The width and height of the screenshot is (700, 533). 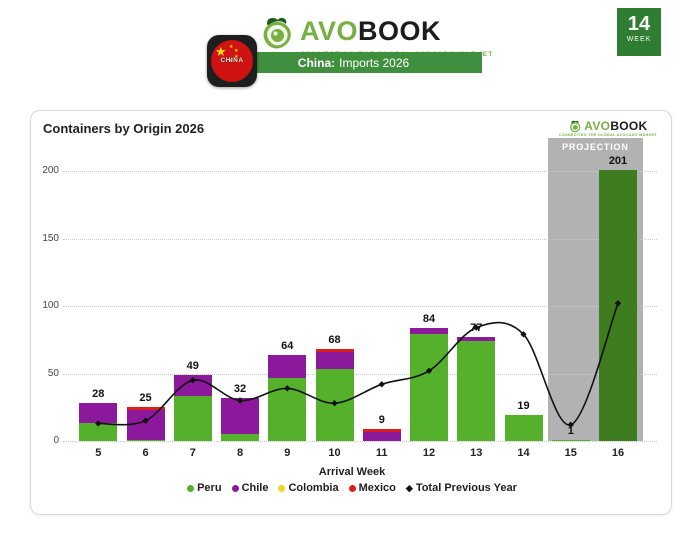 I want to click on bar-total-label: 77, so click(x=476, y=328).